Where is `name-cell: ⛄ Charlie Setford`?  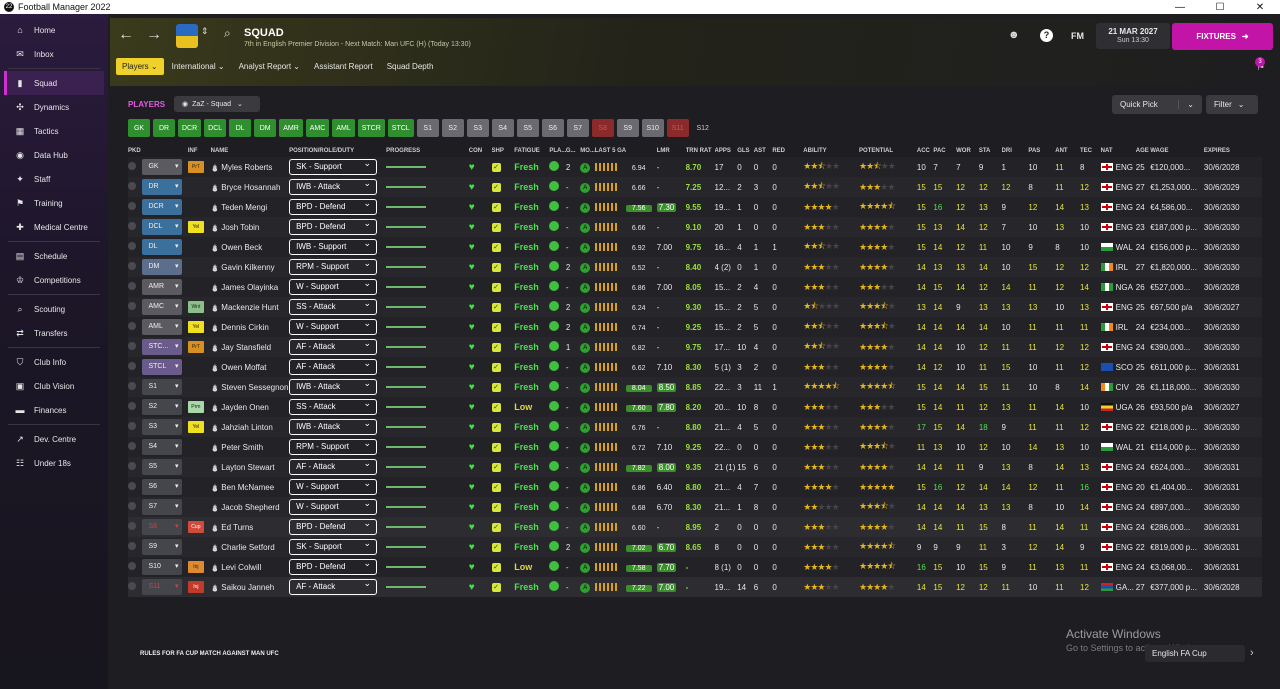 name-cell: ⛄ Charlie Setford is located at coordinates (250, 547).